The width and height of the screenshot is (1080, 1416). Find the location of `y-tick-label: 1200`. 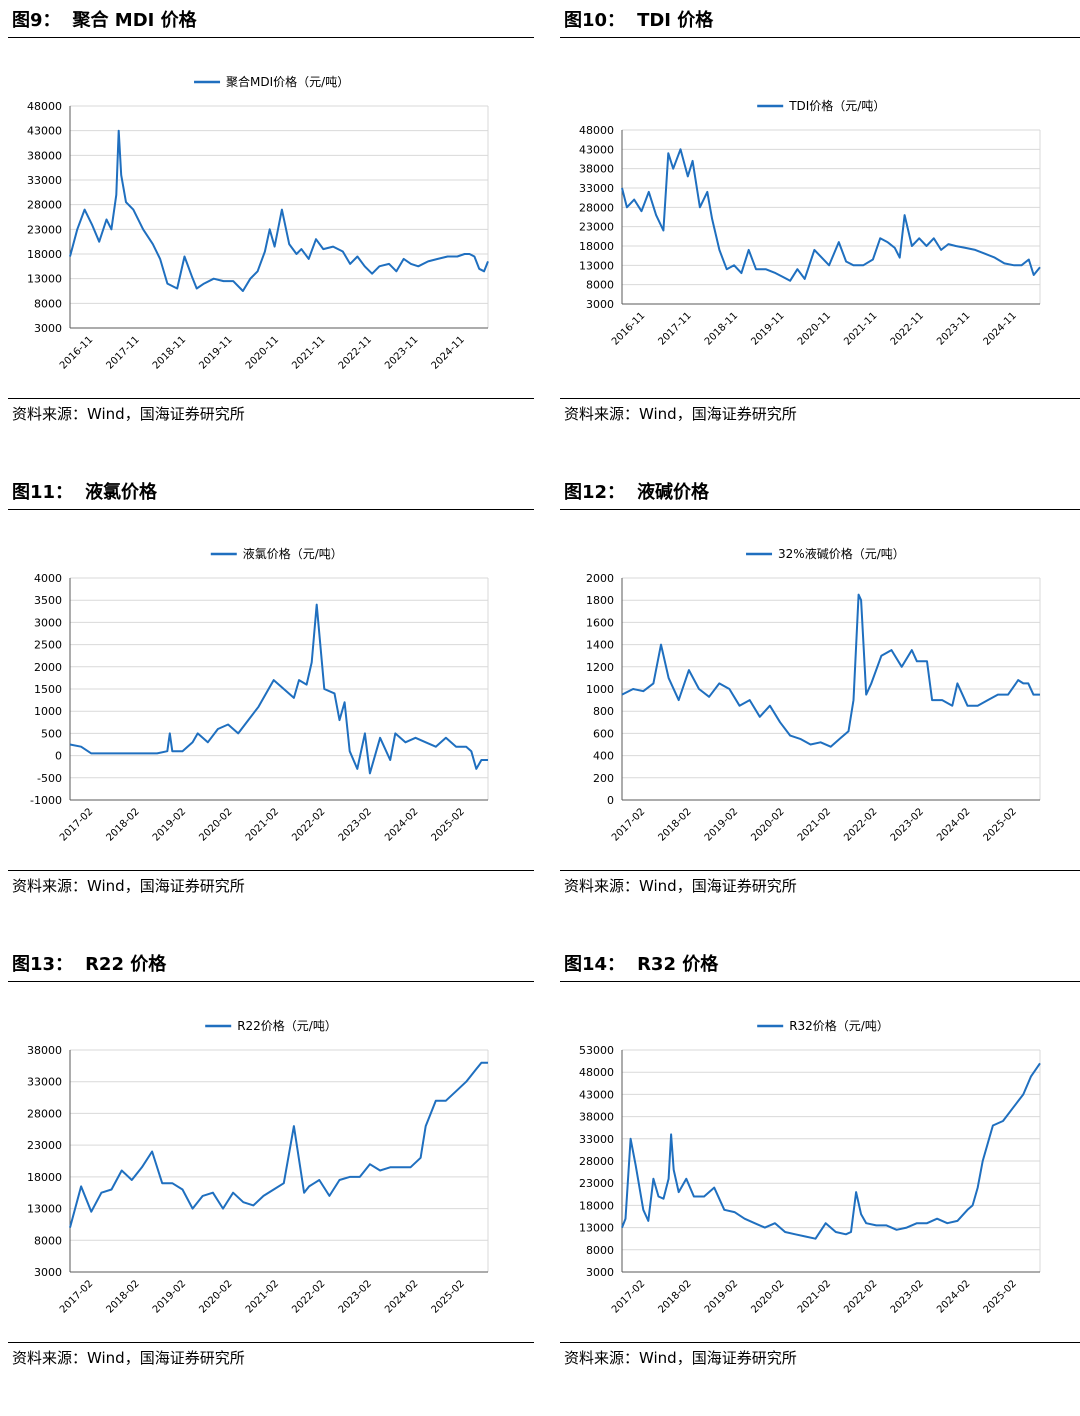

y-tick-label: 1200 is located at coordinates (600, 667).